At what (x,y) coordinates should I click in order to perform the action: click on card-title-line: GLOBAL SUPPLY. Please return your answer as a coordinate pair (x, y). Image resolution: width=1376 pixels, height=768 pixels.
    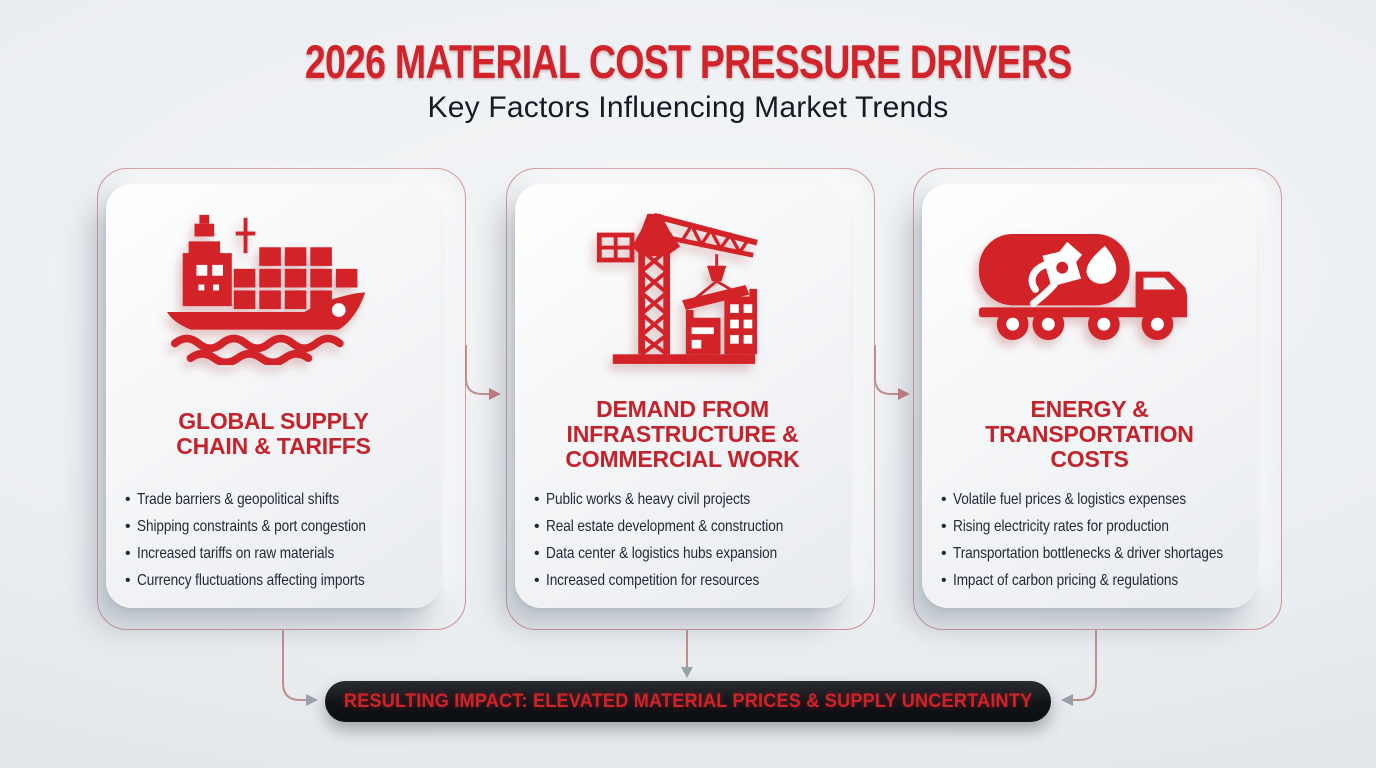
    Looking at the image, I should click on (273, 421).